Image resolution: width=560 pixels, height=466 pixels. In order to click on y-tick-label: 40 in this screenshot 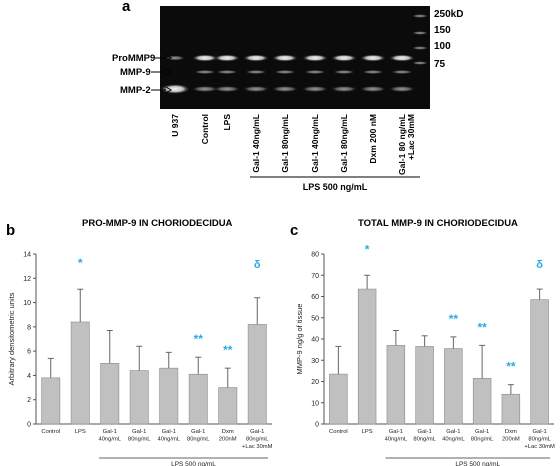, I will do `click(315, 340)`.